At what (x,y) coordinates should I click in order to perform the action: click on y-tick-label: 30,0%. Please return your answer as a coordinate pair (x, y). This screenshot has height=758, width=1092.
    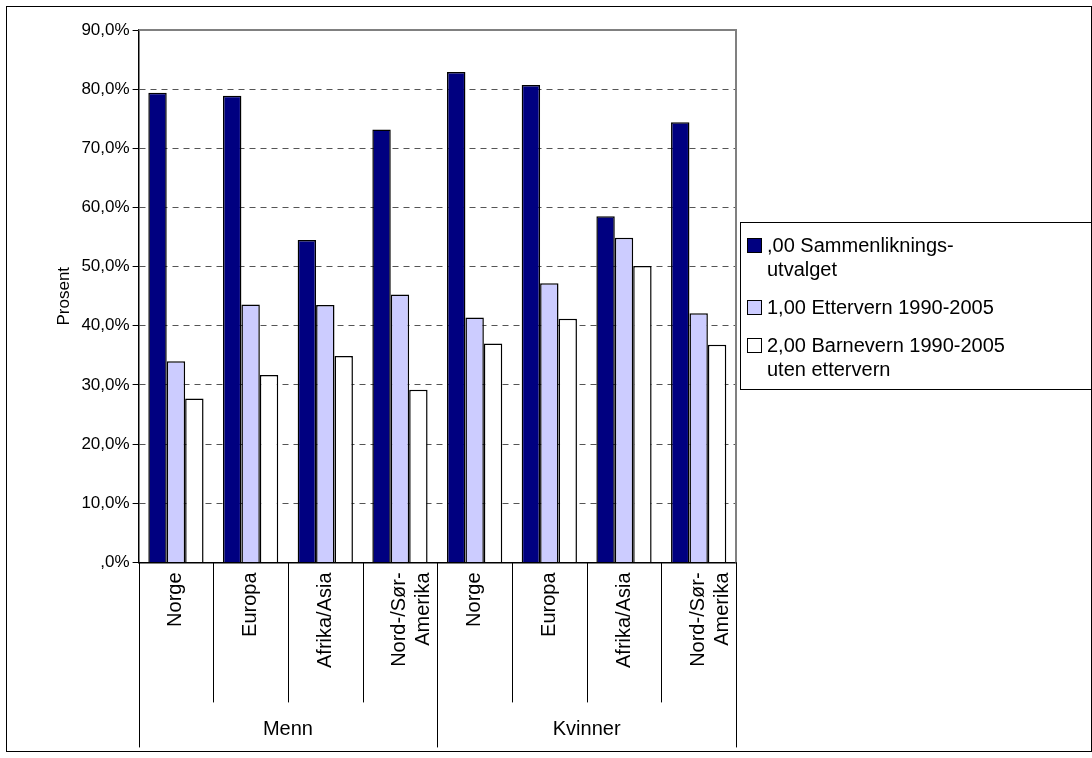
    Looking at the image, I should click on (105, 384).